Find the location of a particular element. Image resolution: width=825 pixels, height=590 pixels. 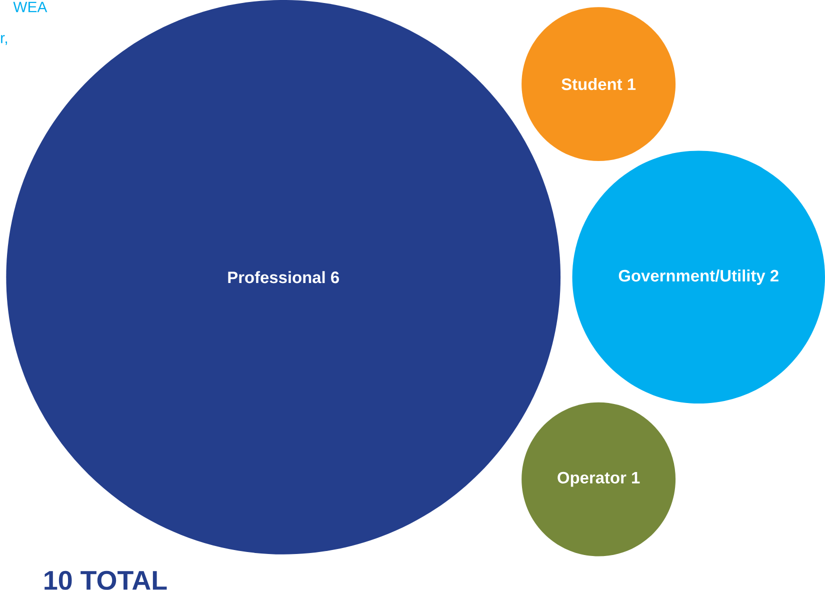

category-label: Operator is located at coordinates (592, 479).